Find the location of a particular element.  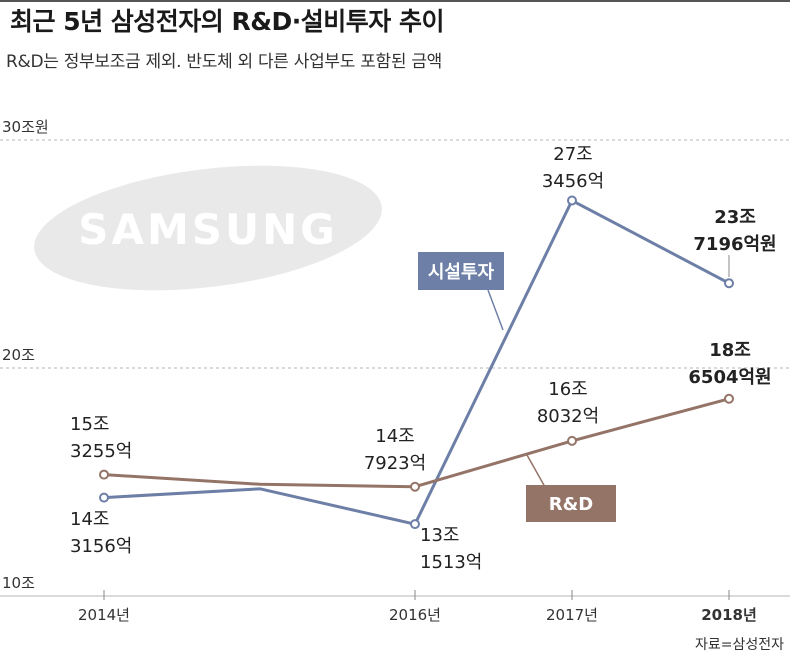

data-label: 23조 is located at coordinates (735, 217).